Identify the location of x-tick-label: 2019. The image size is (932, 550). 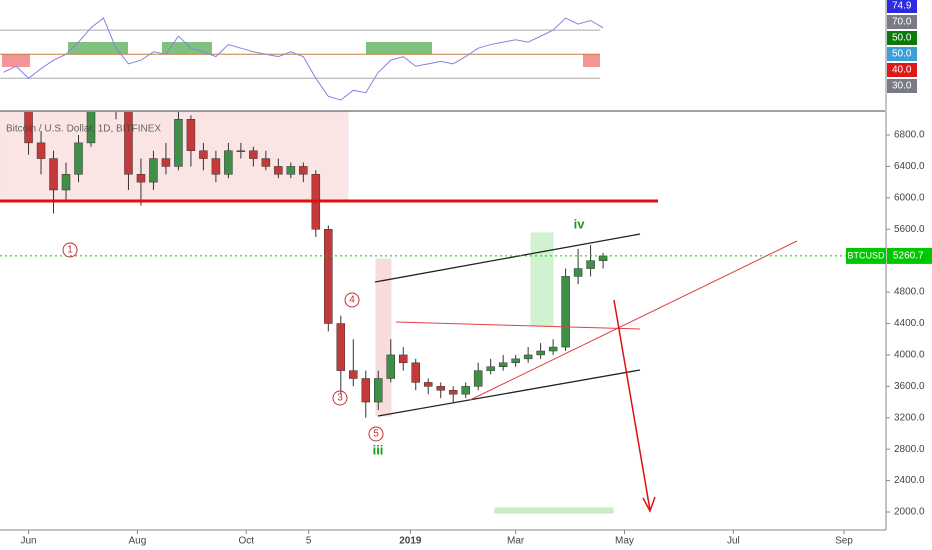
(410, 541).